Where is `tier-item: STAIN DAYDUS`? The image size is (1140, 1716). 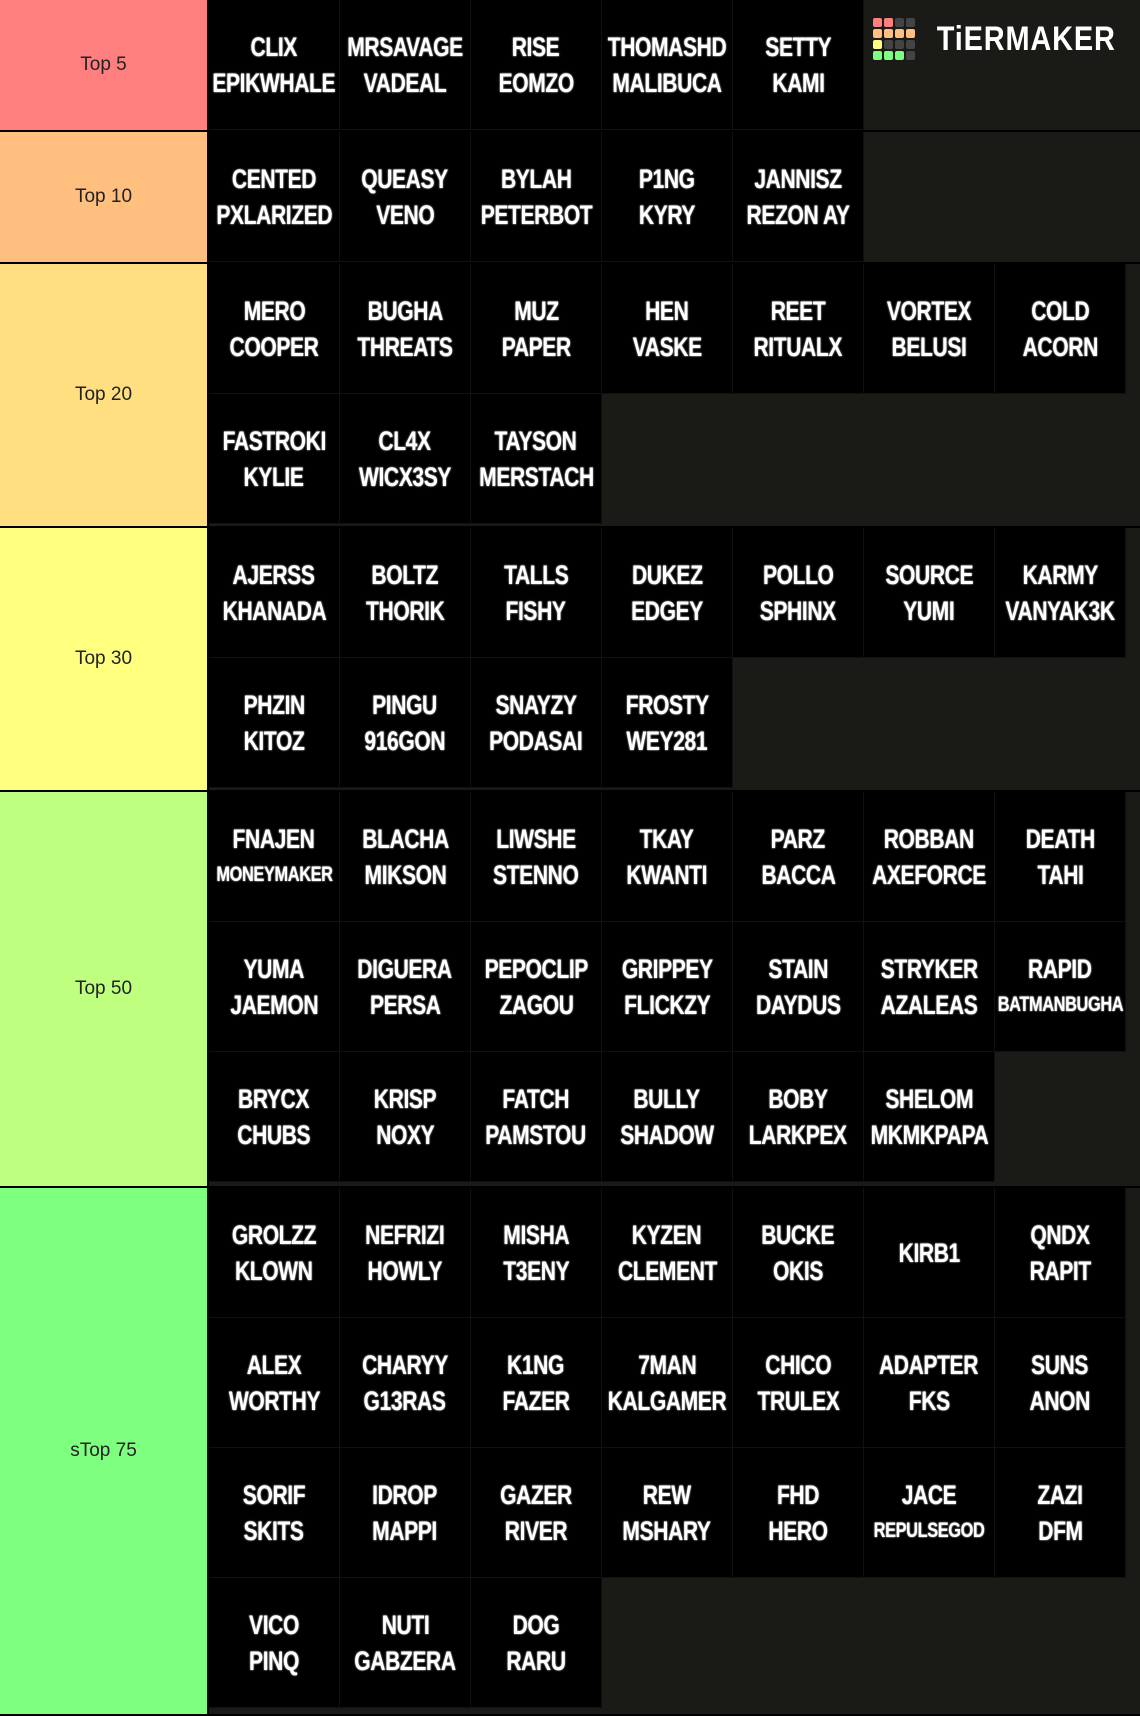
tier-item: STAIN DAYDUS is located at coordinates (798, 987).